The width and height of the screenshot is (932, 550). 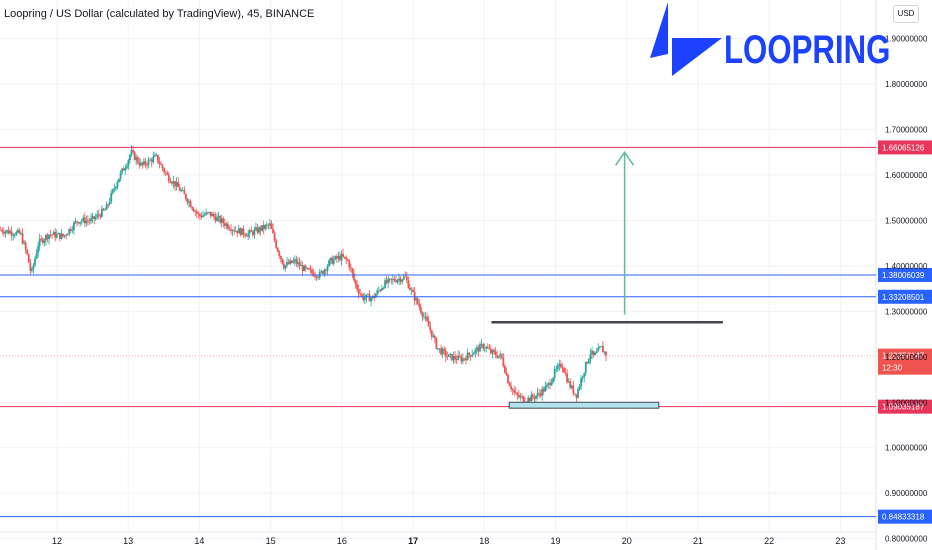 What do you see at coordinates (342, 541) in the screenshot?
I see `time-tick-label: 16` at bounding box center [342, 541].